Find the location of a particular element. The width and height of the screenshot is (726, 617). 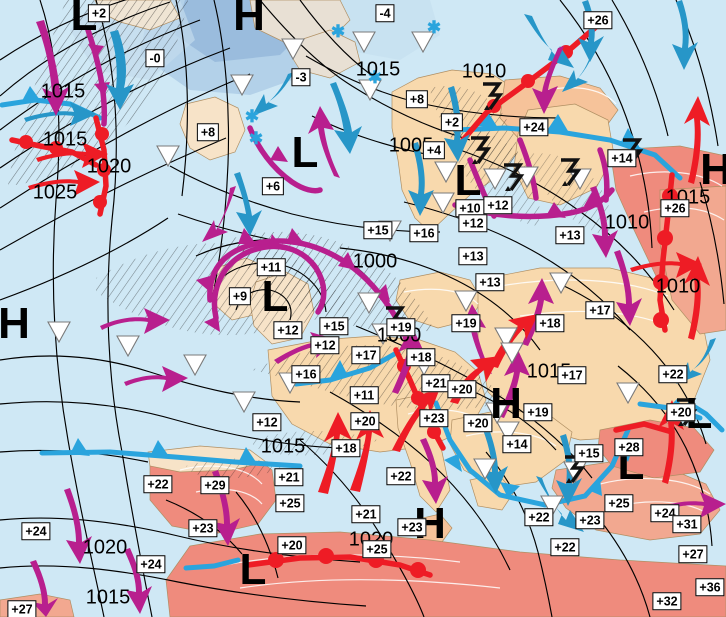

temperature-label: +32 is located at coordinates (667, 601).